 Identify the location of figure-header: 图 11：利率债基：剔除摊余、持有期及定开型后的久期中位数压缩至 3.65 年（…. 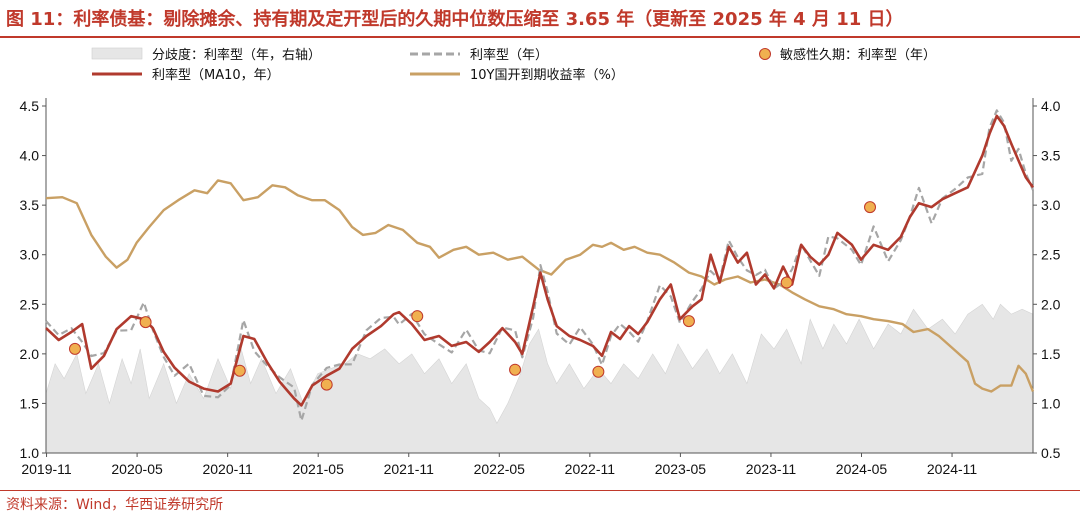
(540, 19).